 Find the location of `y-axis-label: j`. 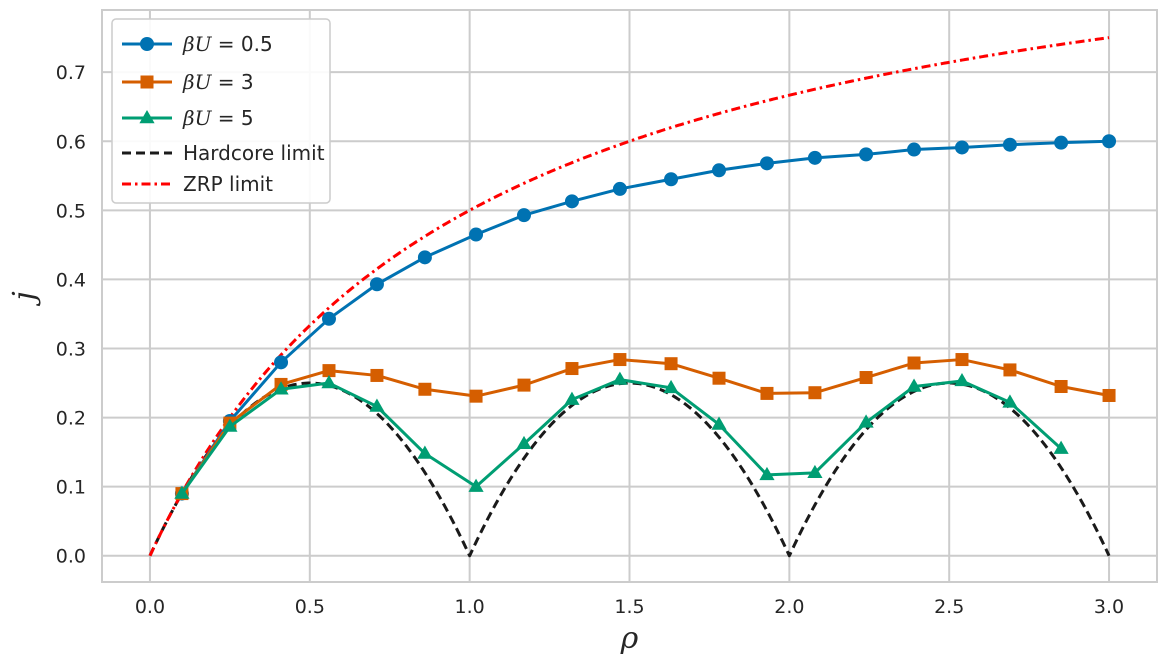

y-axis-label: j is located at coordinates (24, 298).